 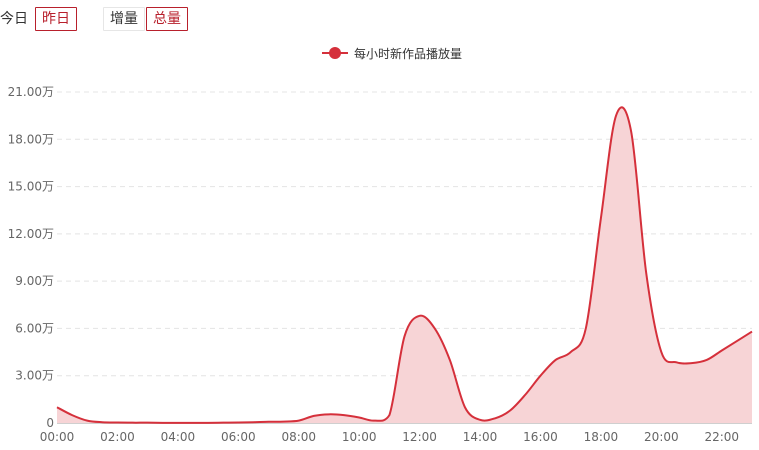 I want to click on y-tick-label: 15.00万, so click(x=31, y=187).